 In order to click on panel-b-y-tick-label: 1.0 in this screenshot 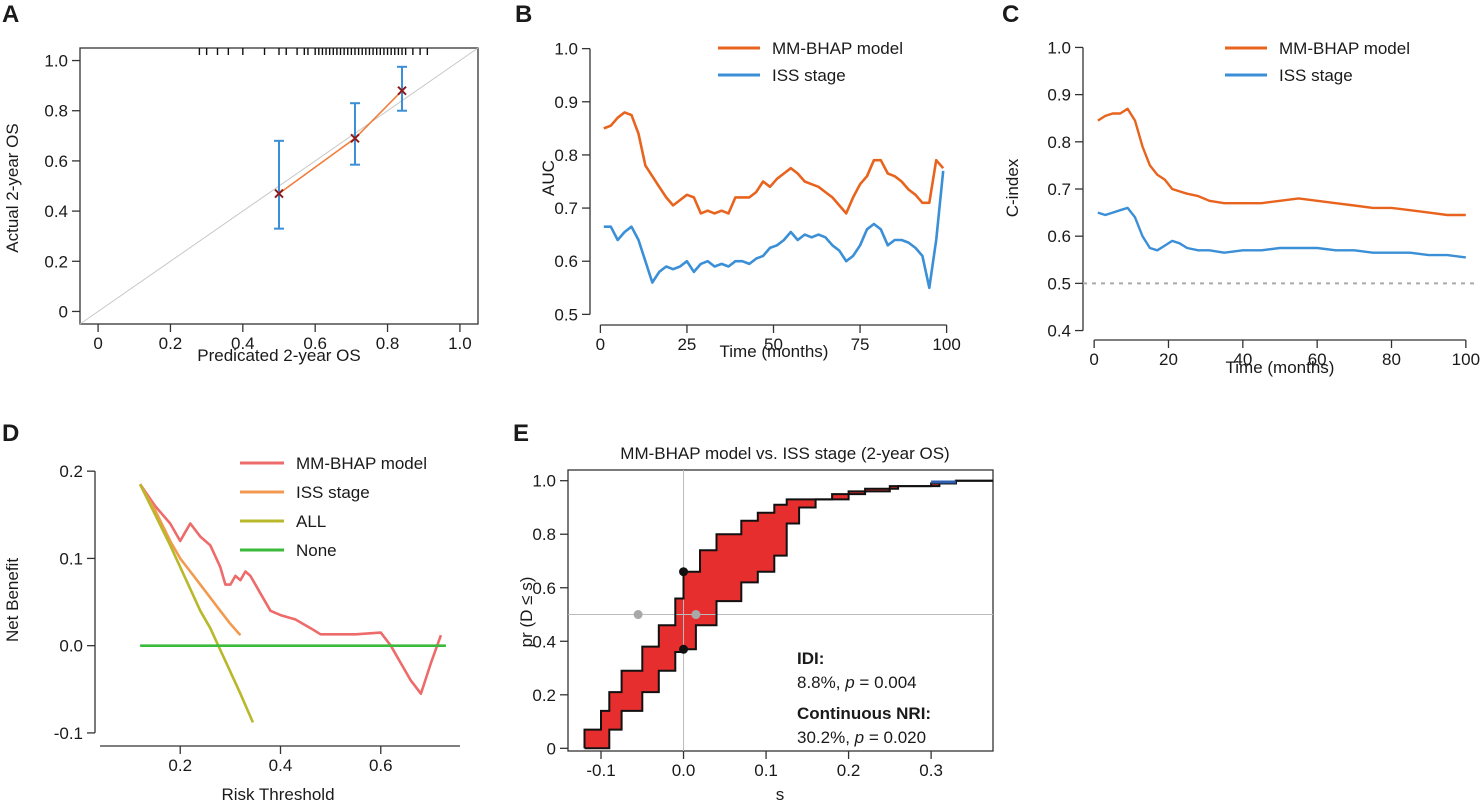, I will do `click(566, 49)`.